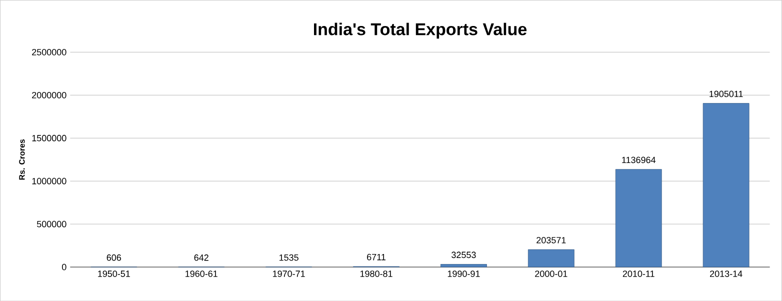 The width and height of the screenshot is (782, 301). What do you see at coordinates (464, 273) in the screenshot?
I see `x-tick-label: 1990-91` at bounding box center [464, 273].